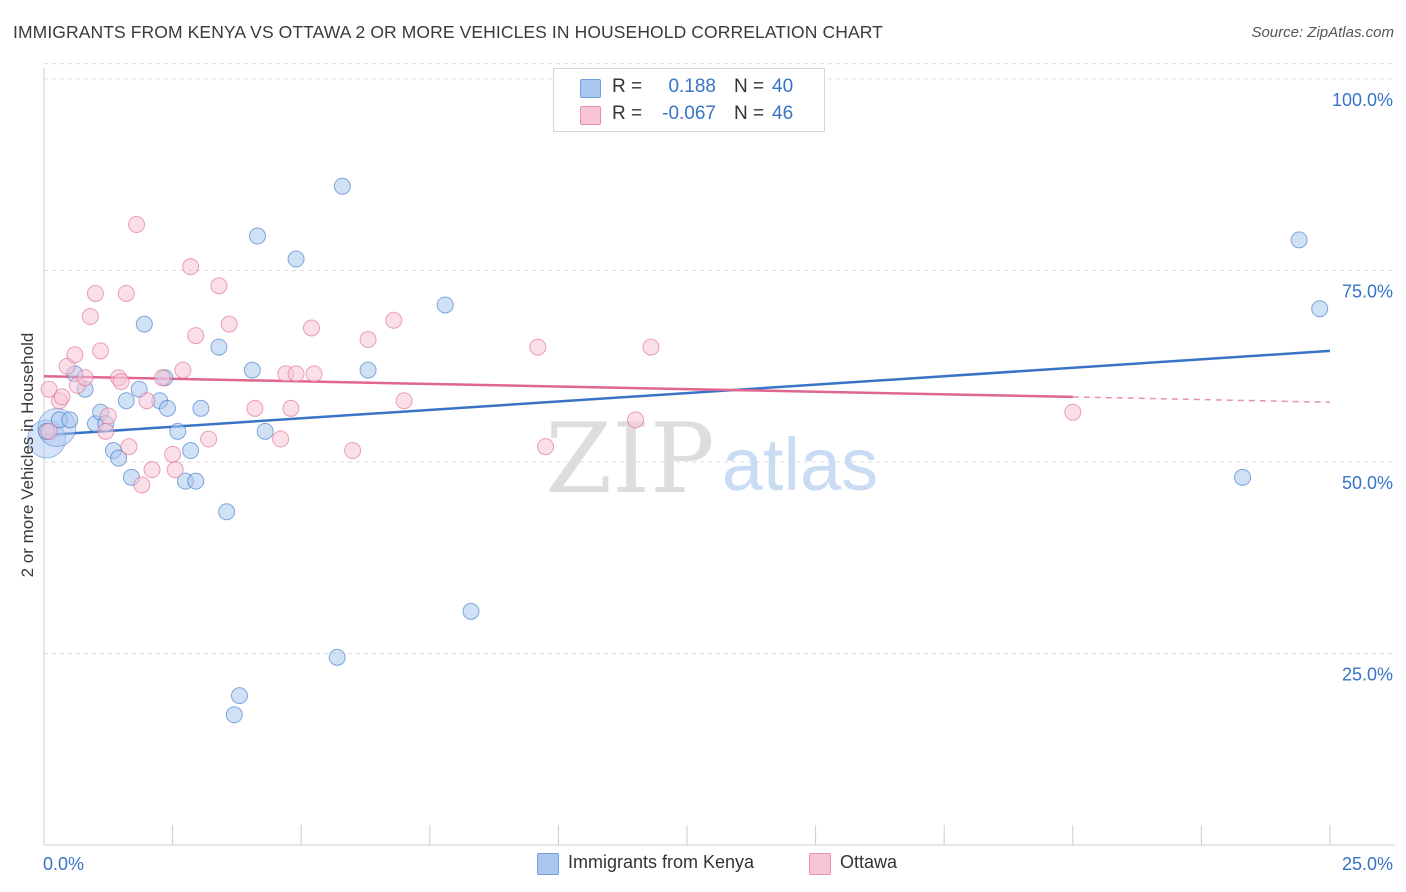  I want to click on y-tick-label: 75.0%, so click(1367, 292).